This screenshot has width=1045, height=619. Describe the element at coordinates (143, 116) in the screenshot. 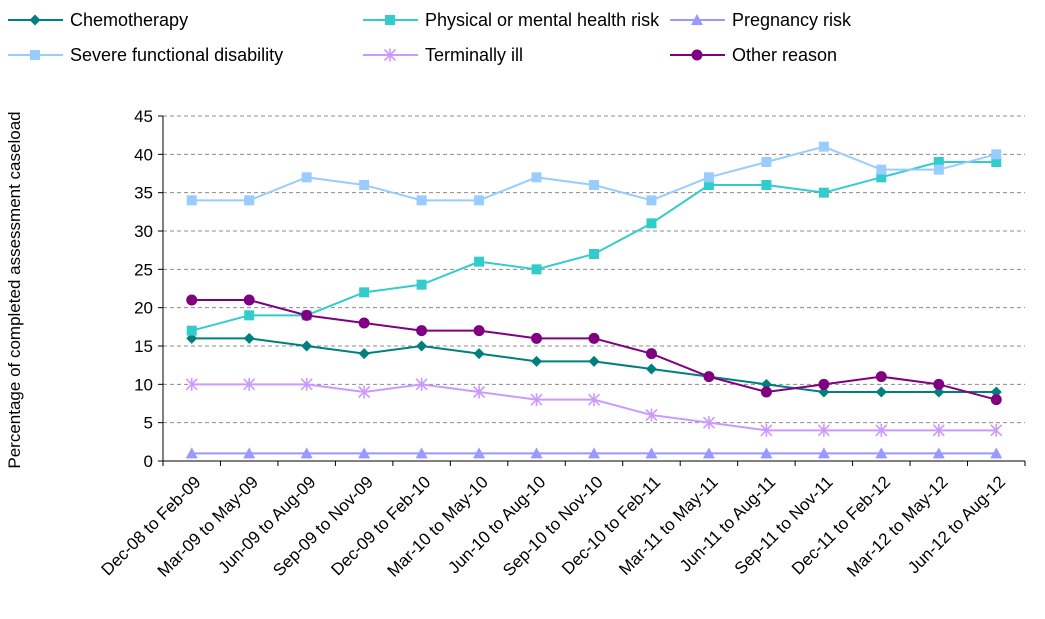

I see `y-tick-label: 45` at that location.